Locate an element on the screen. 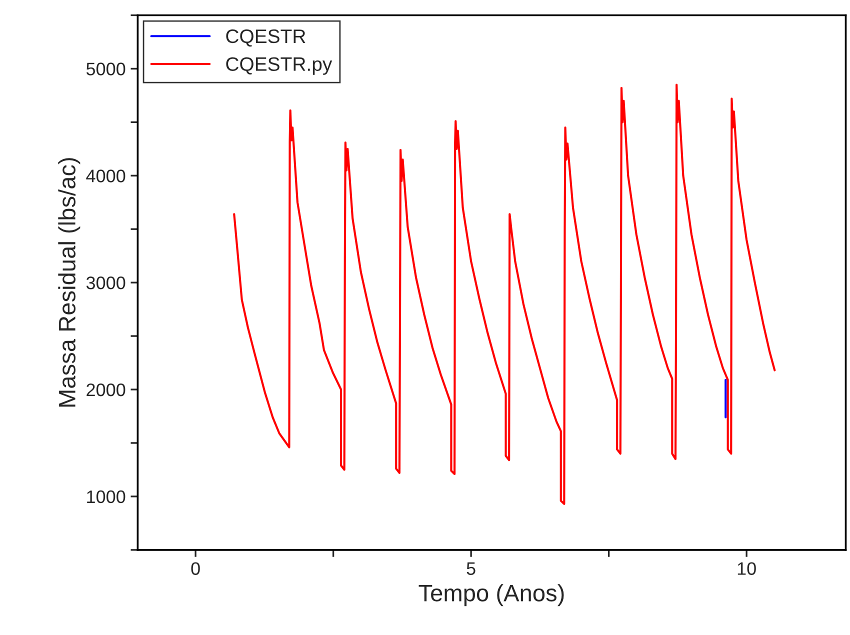  y-tick-label: 2000 is located at coordinates (106, 389).